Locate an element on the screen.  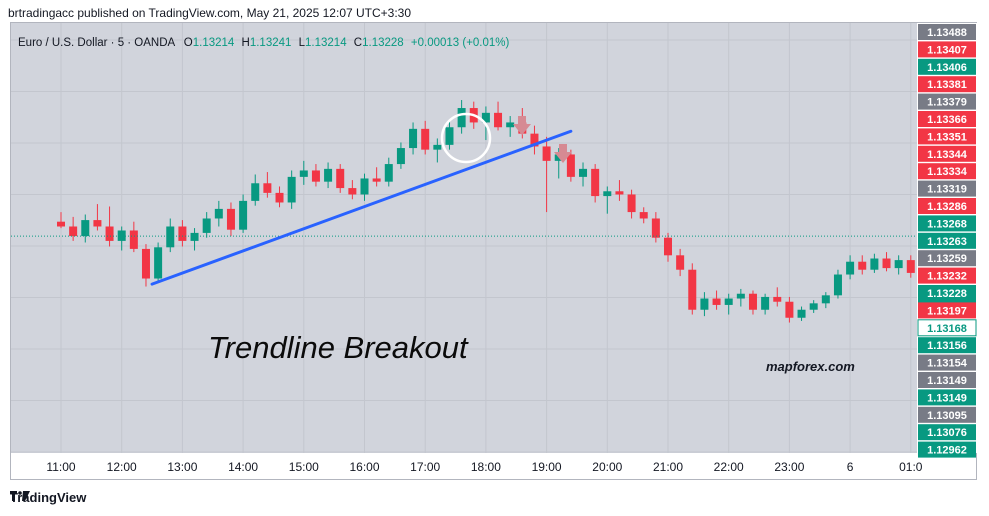
legend-o-label: O is located at coordinates (188, 43).